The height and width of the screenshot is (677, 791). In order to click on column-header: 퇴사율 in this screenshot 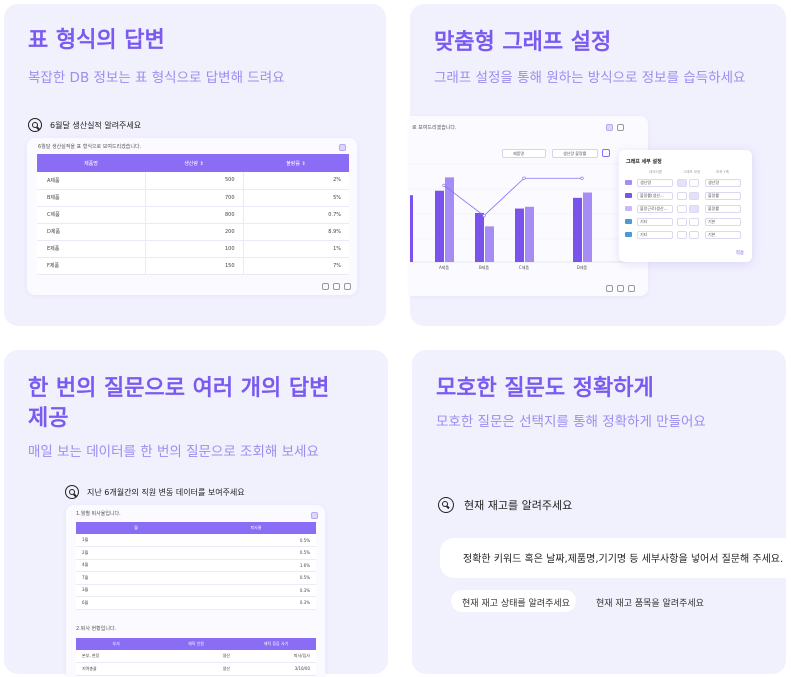, I will do `click(256, 528)`.